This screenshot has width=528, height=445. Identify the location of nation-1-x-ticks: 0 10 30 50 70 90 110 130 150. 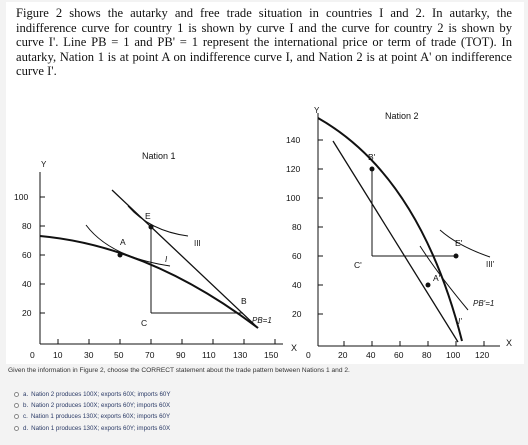
(154, 349).